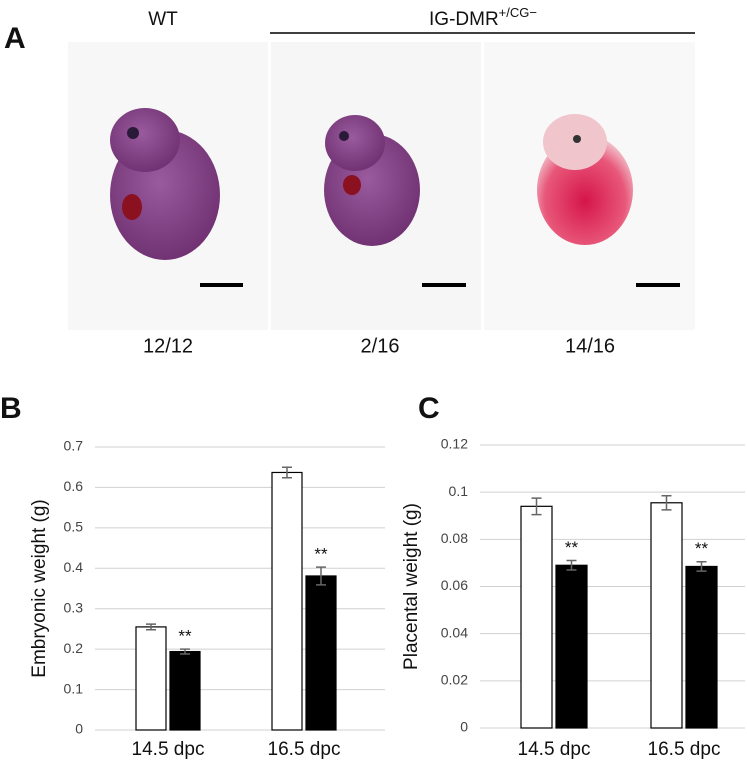 The width and height of the screenshot is (747, 769). What do you see at coordinates (39, 588) in the screenshot?
I see `y-axis-label: Embryonic weight (g)` at bounding box center [39, 588].